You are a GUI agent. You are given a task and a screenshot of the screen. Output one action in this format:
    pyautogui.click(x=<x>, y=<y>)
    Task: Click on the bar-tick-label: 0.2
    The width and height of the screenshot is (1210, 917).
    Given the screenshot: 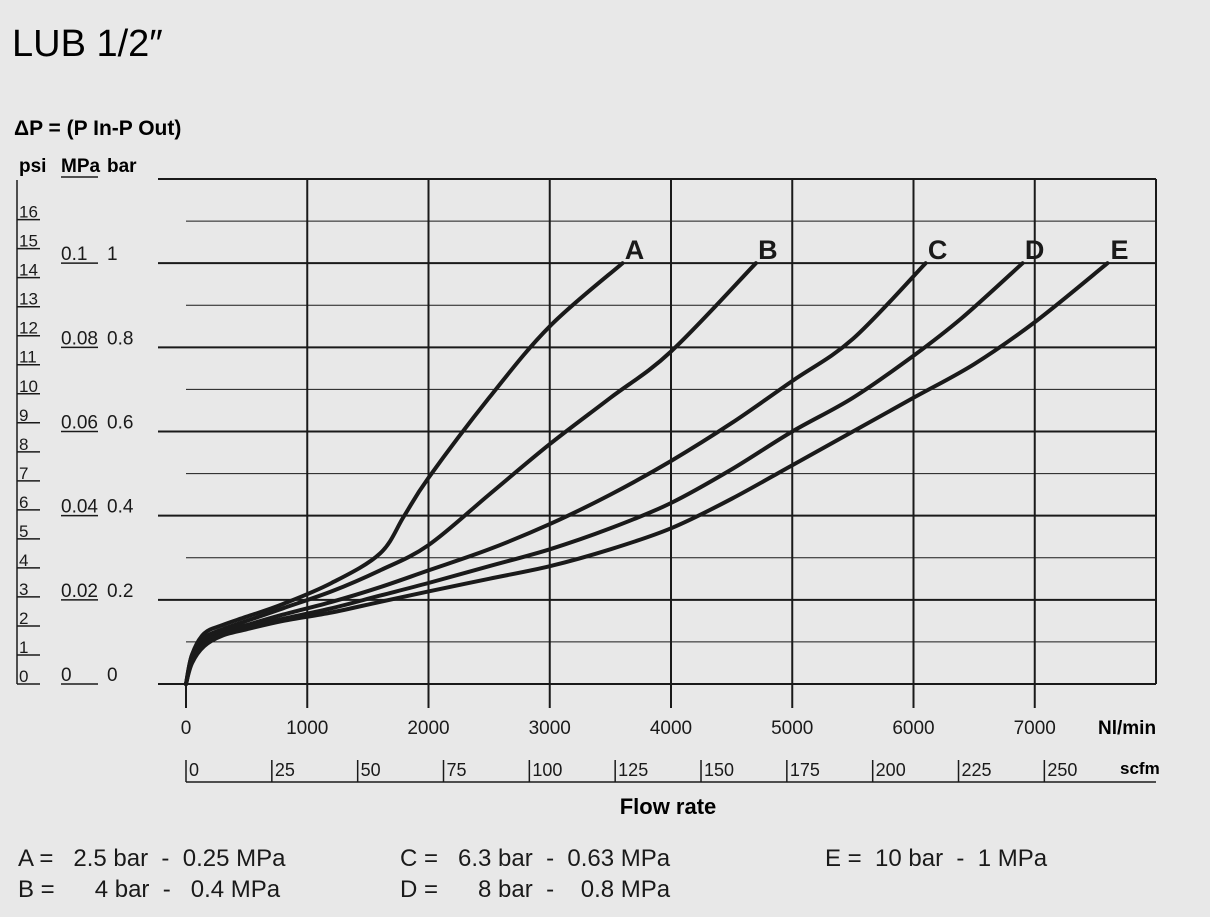 What is the action you would take?
    pyautogui.click(x=120, y=591)
    